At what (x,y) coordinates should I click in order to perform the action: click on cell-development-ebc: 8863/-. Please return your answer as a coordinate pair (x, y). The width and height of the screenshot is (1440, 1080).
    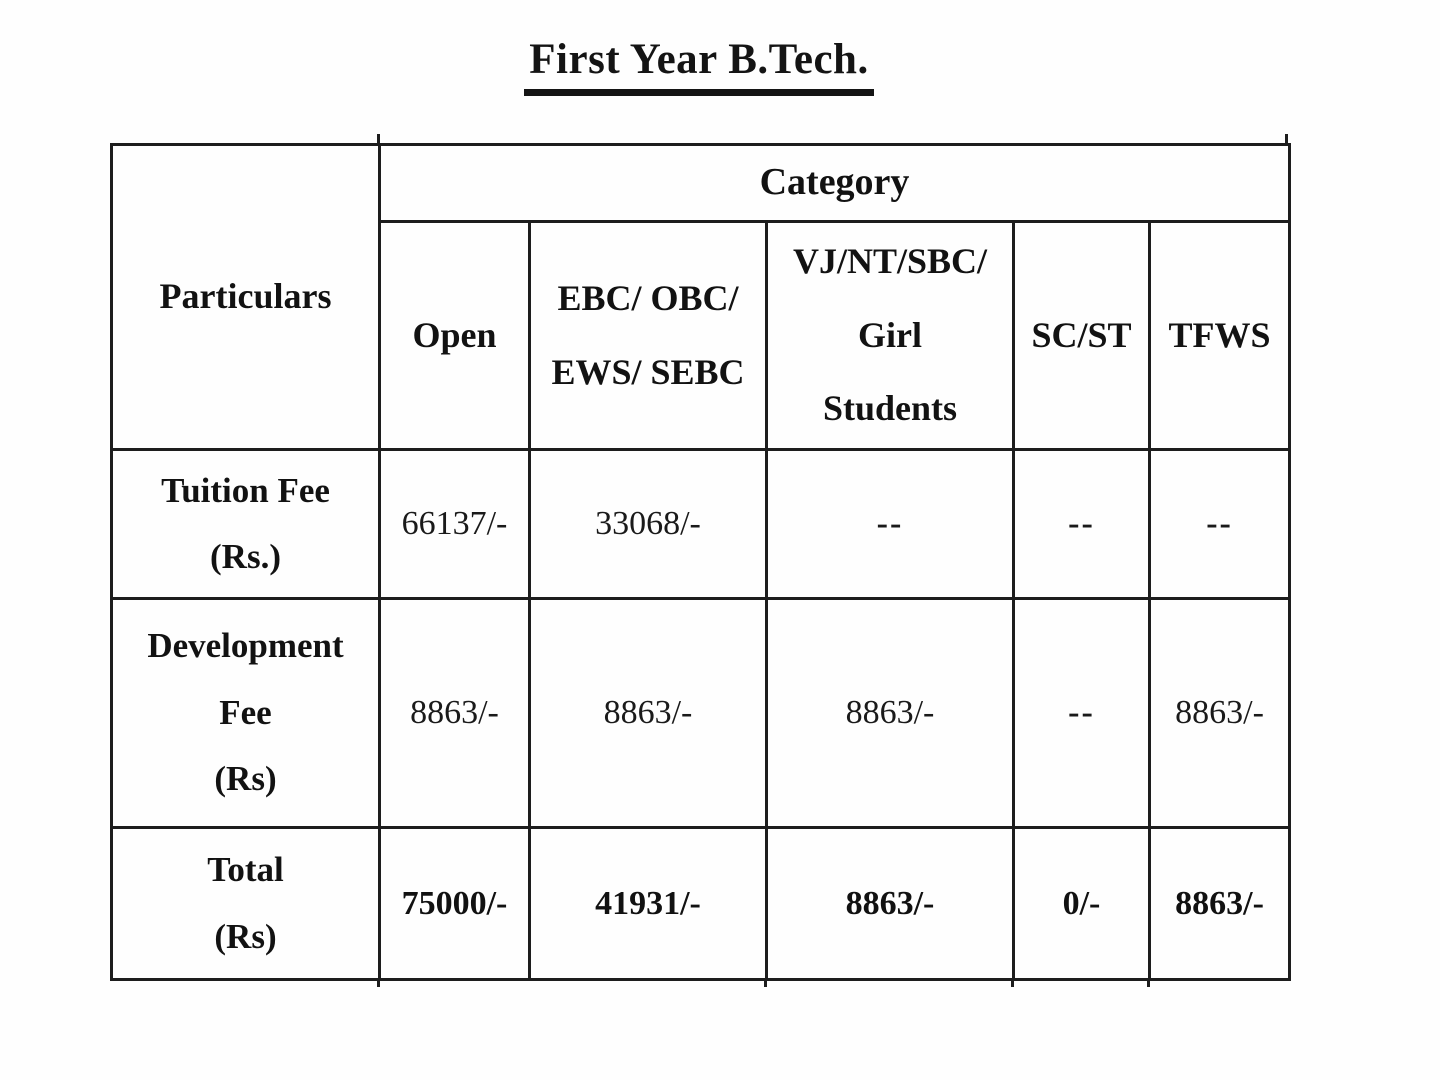
    Looking at the image, I should click on (648, 713).